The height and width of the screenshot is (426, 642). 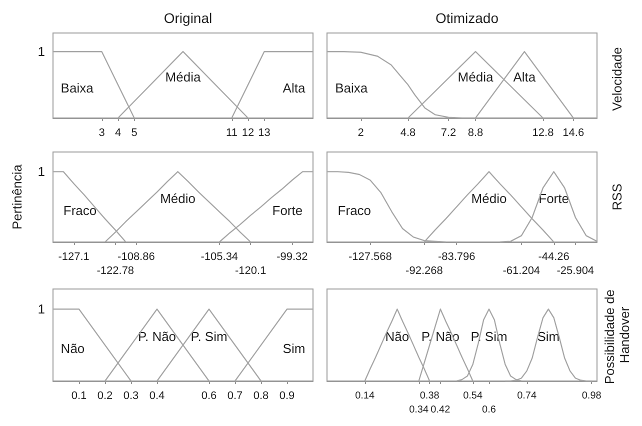 What do you see at coordinates (473, 396) in the screenshot?
I see `x-tick-label: 0.54` at bounding box center [473, 396].